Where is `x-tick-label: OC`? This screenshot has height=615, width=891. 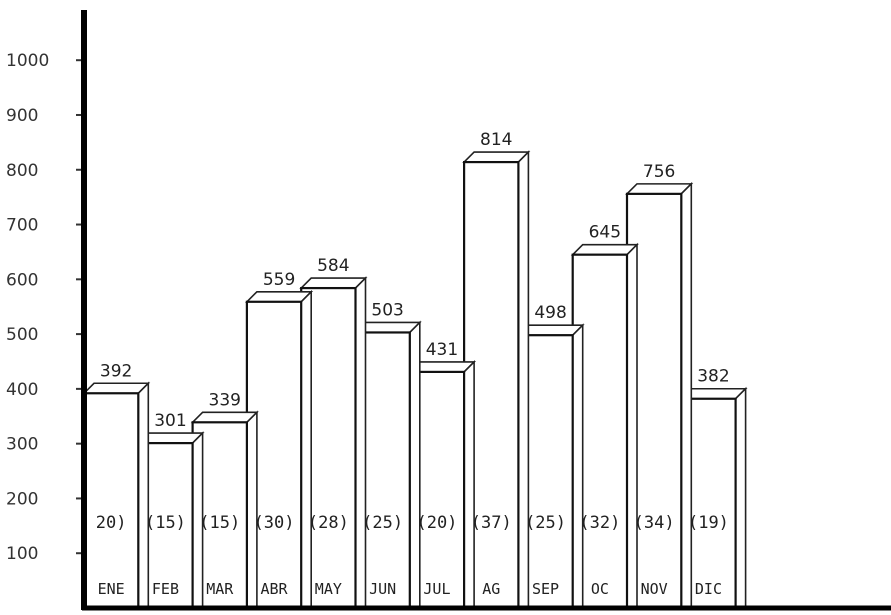 x-tick-label: OC is located at coordinates (600, 589).